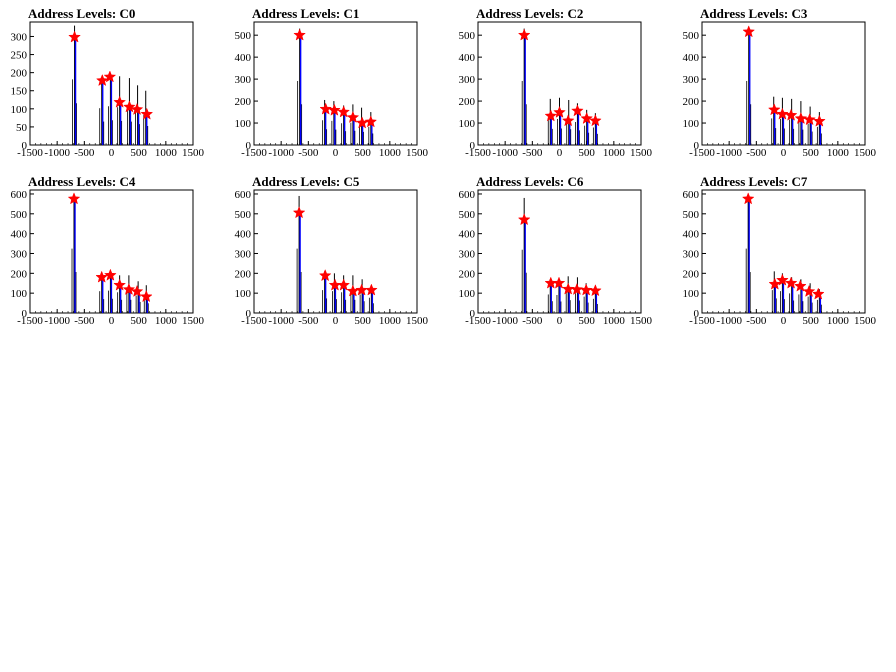  Describe the element at coordinates (754, 181) in the screenshot. I see `chart-title: Address Levels: C7` at that location.